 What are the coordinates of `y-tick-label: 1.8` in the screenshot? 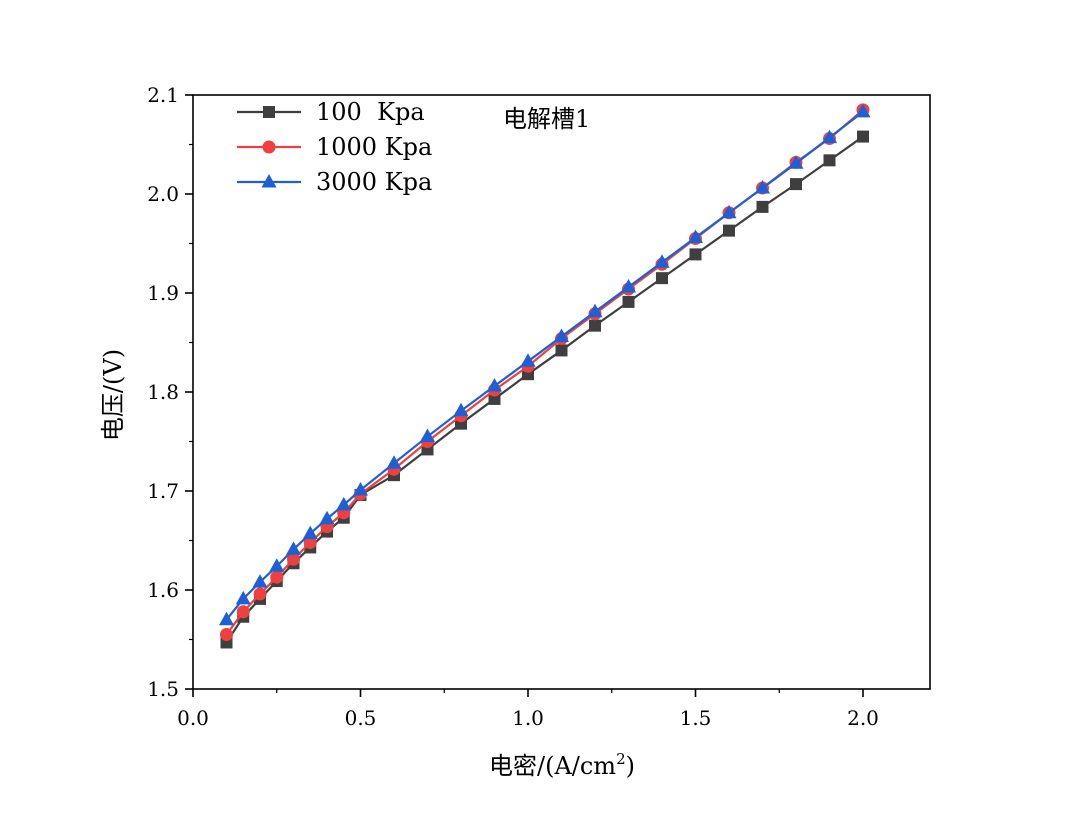 It's located at (163, 392).